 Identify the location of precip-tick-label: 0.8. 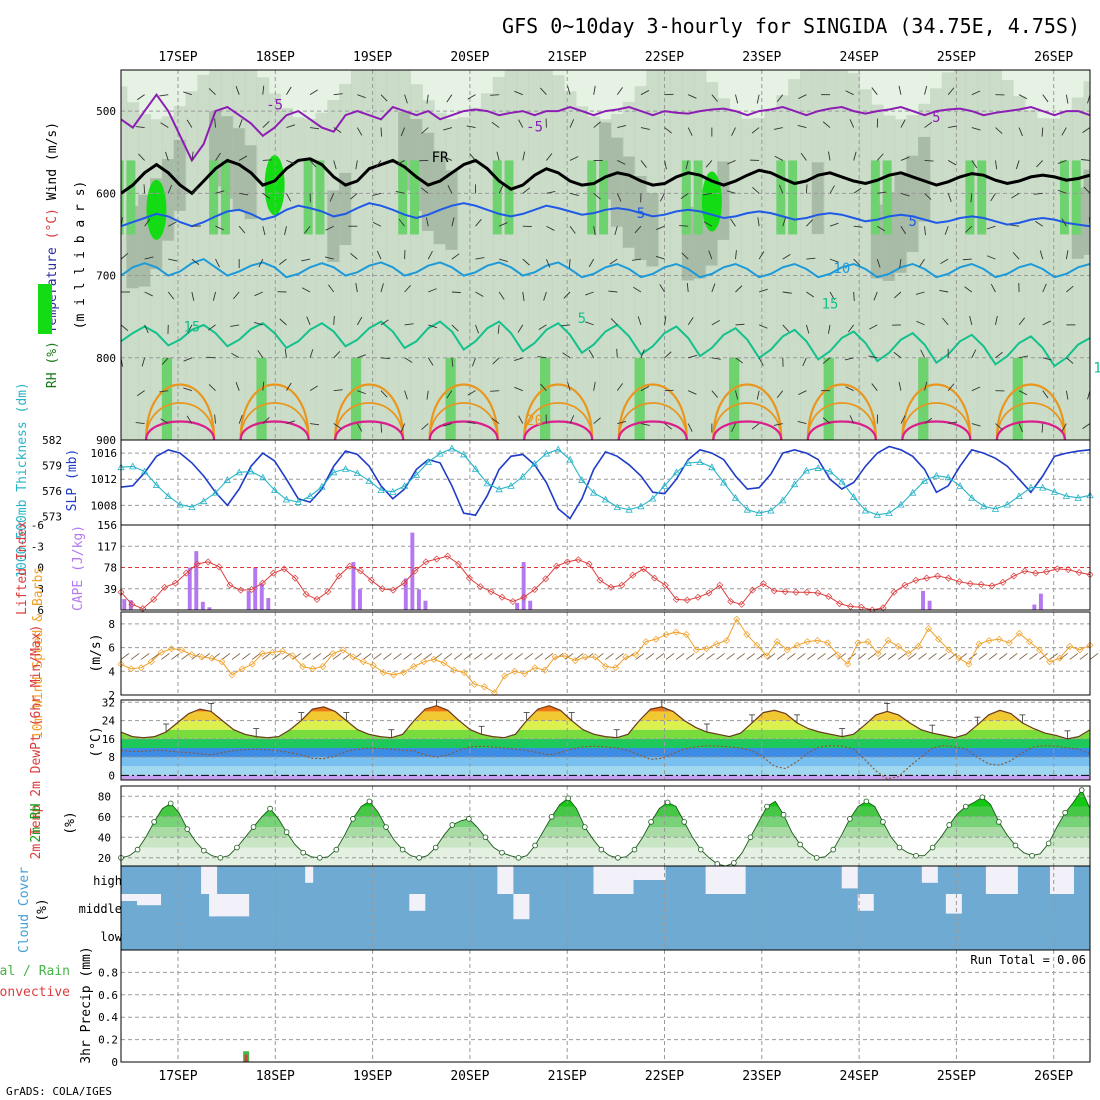
(108, 972).